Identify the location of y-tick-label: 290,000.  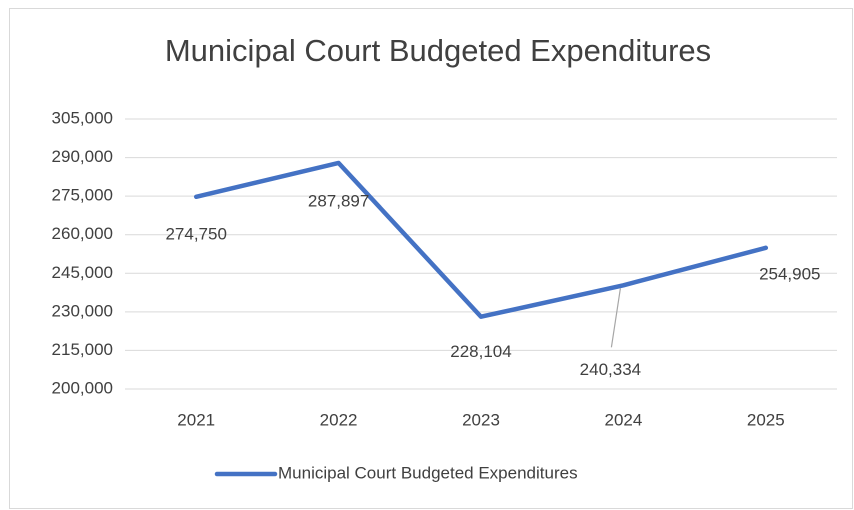
(82, 156).